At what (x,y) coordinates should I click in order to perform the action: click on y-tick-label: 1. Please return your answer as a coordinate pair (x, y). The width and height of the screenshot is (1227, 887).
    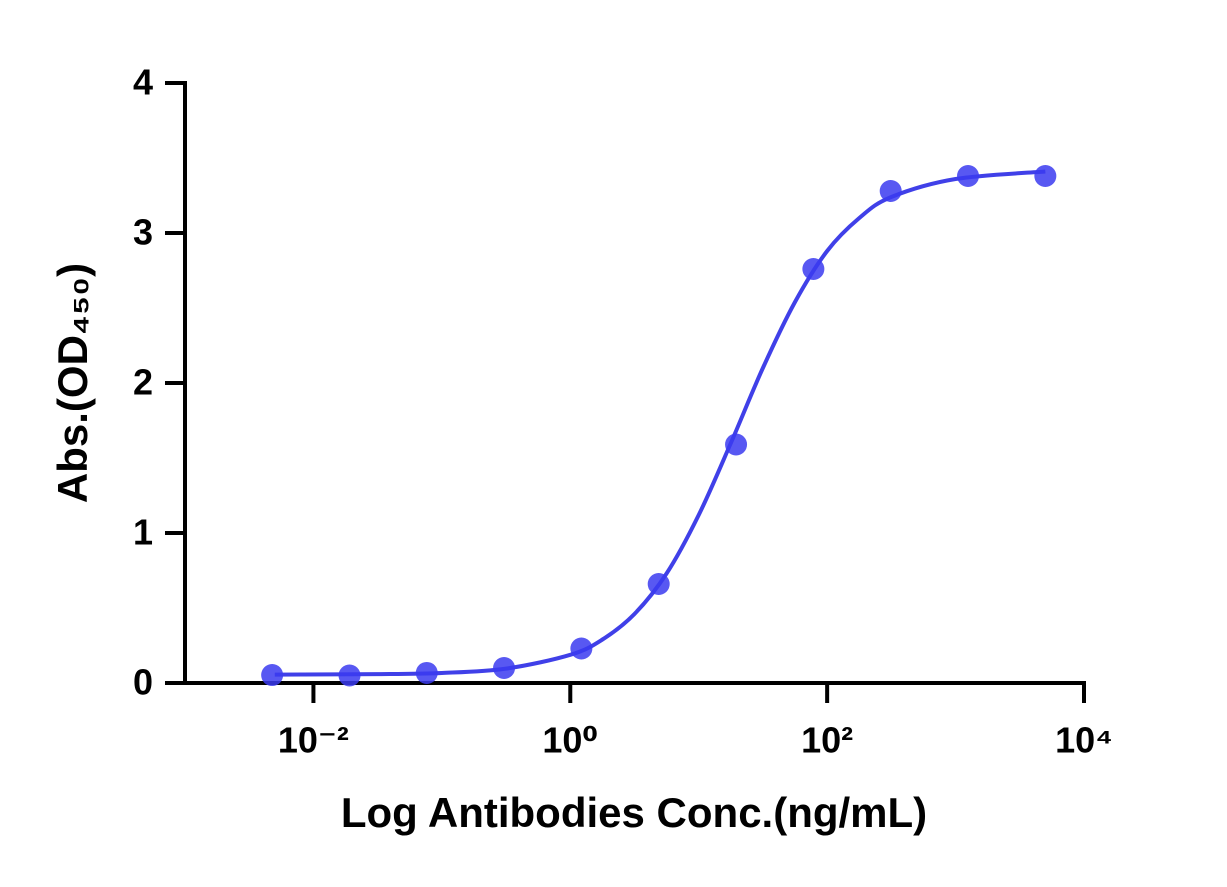
    Looking at the image, I should click on (143, 532).